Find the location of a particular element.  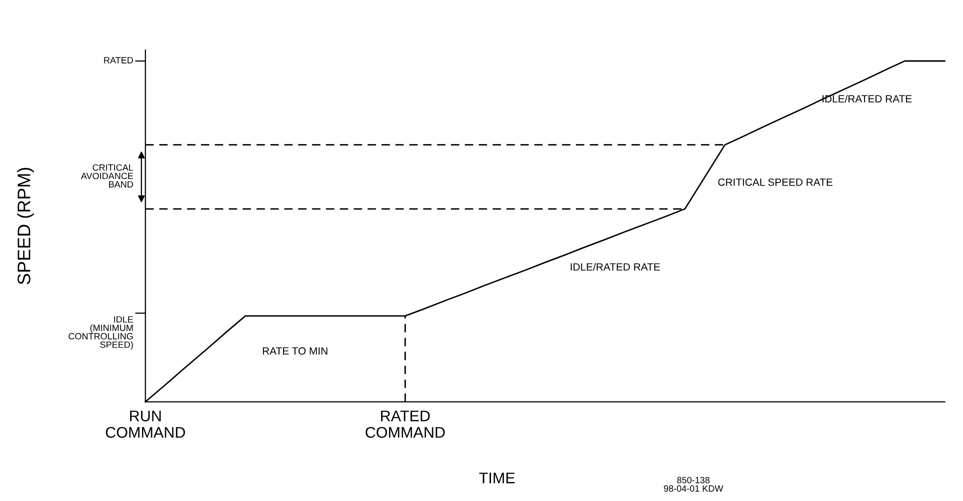

annotation: RATE TO MIN is located at coordinates (295, 351).